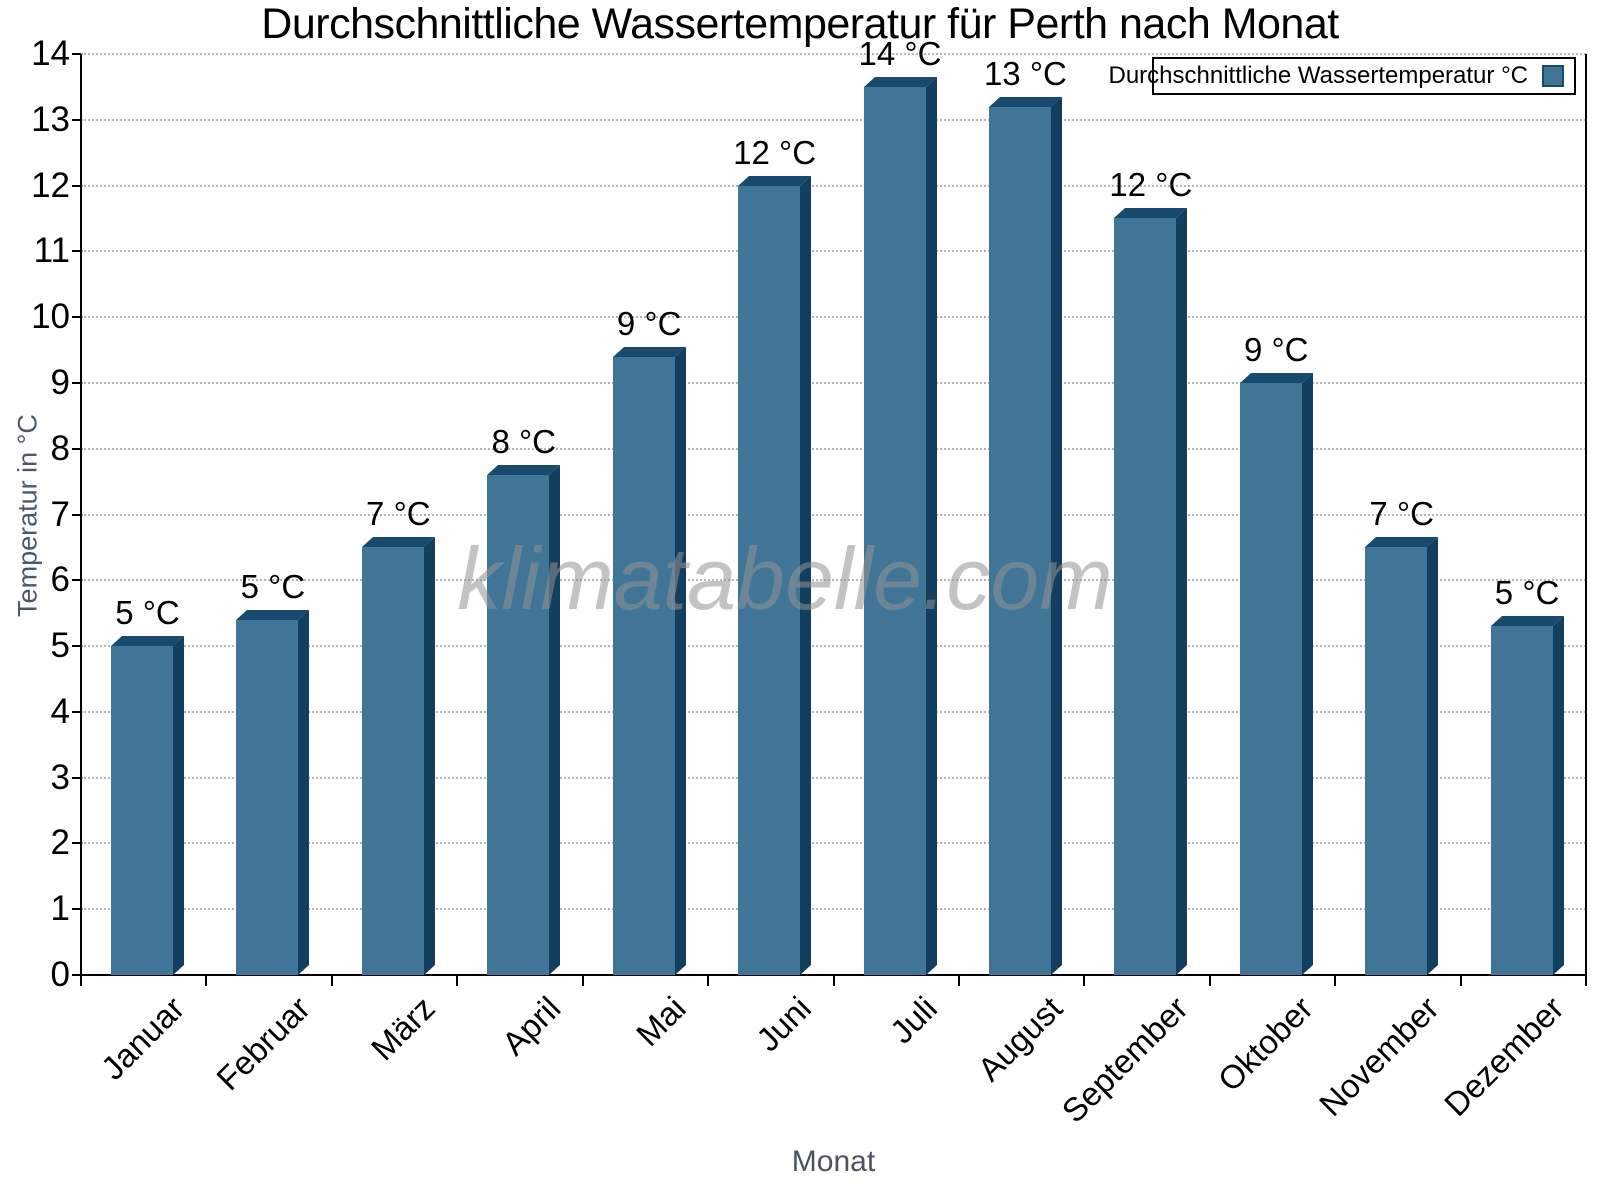 Image resolution: width=1600 pixels, height=1200 pixels. I want to click on legend: Durchschnittliche Wassertemperatur °C, so click(1342, 76).